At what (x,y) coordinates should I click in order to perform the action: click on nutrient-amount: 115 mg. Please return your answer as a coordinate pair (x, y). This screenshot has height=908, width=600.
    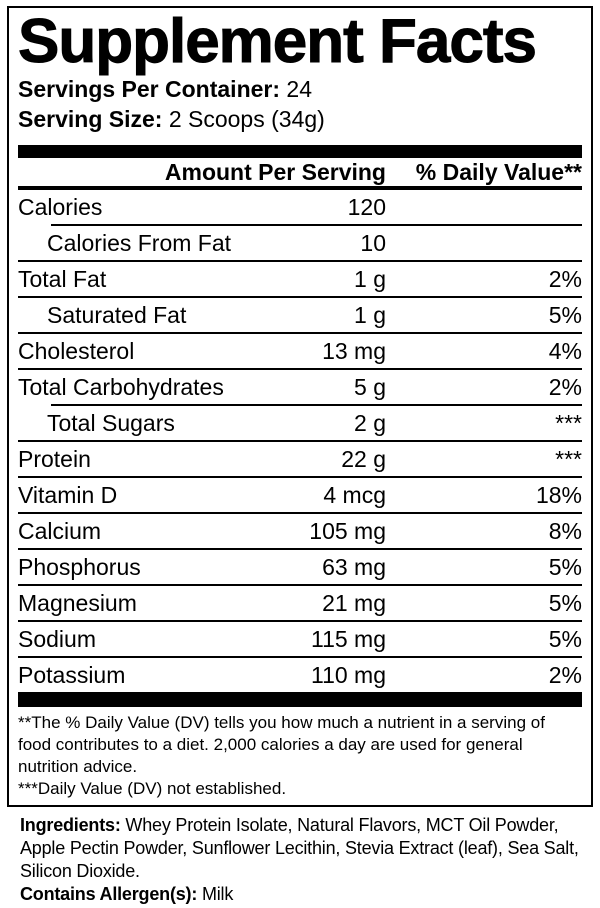
    Looking at the image, I should click on (348, 638).